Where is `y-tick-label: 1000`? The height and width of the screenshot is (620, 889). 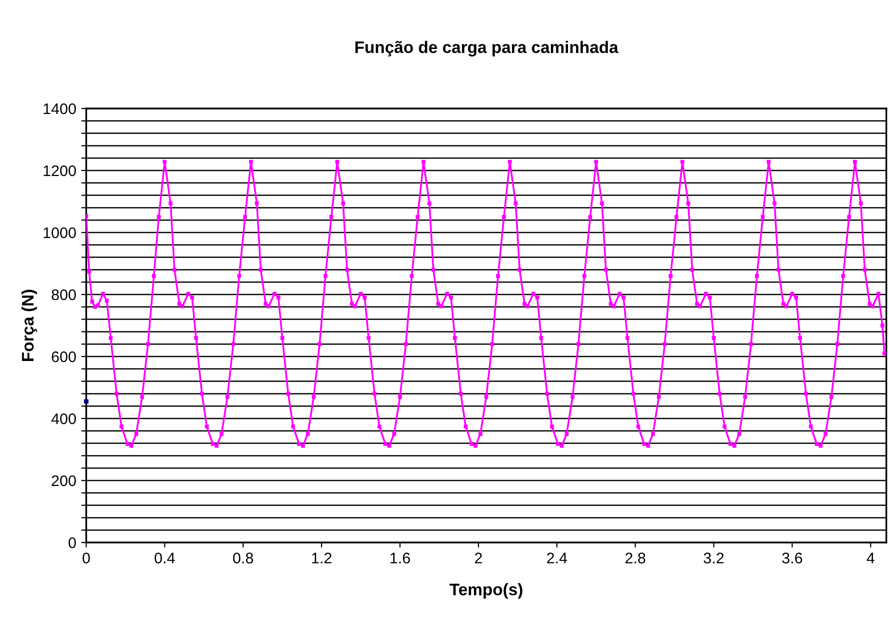 y-tick-label: 1000 is located at coordinates (60, 232).